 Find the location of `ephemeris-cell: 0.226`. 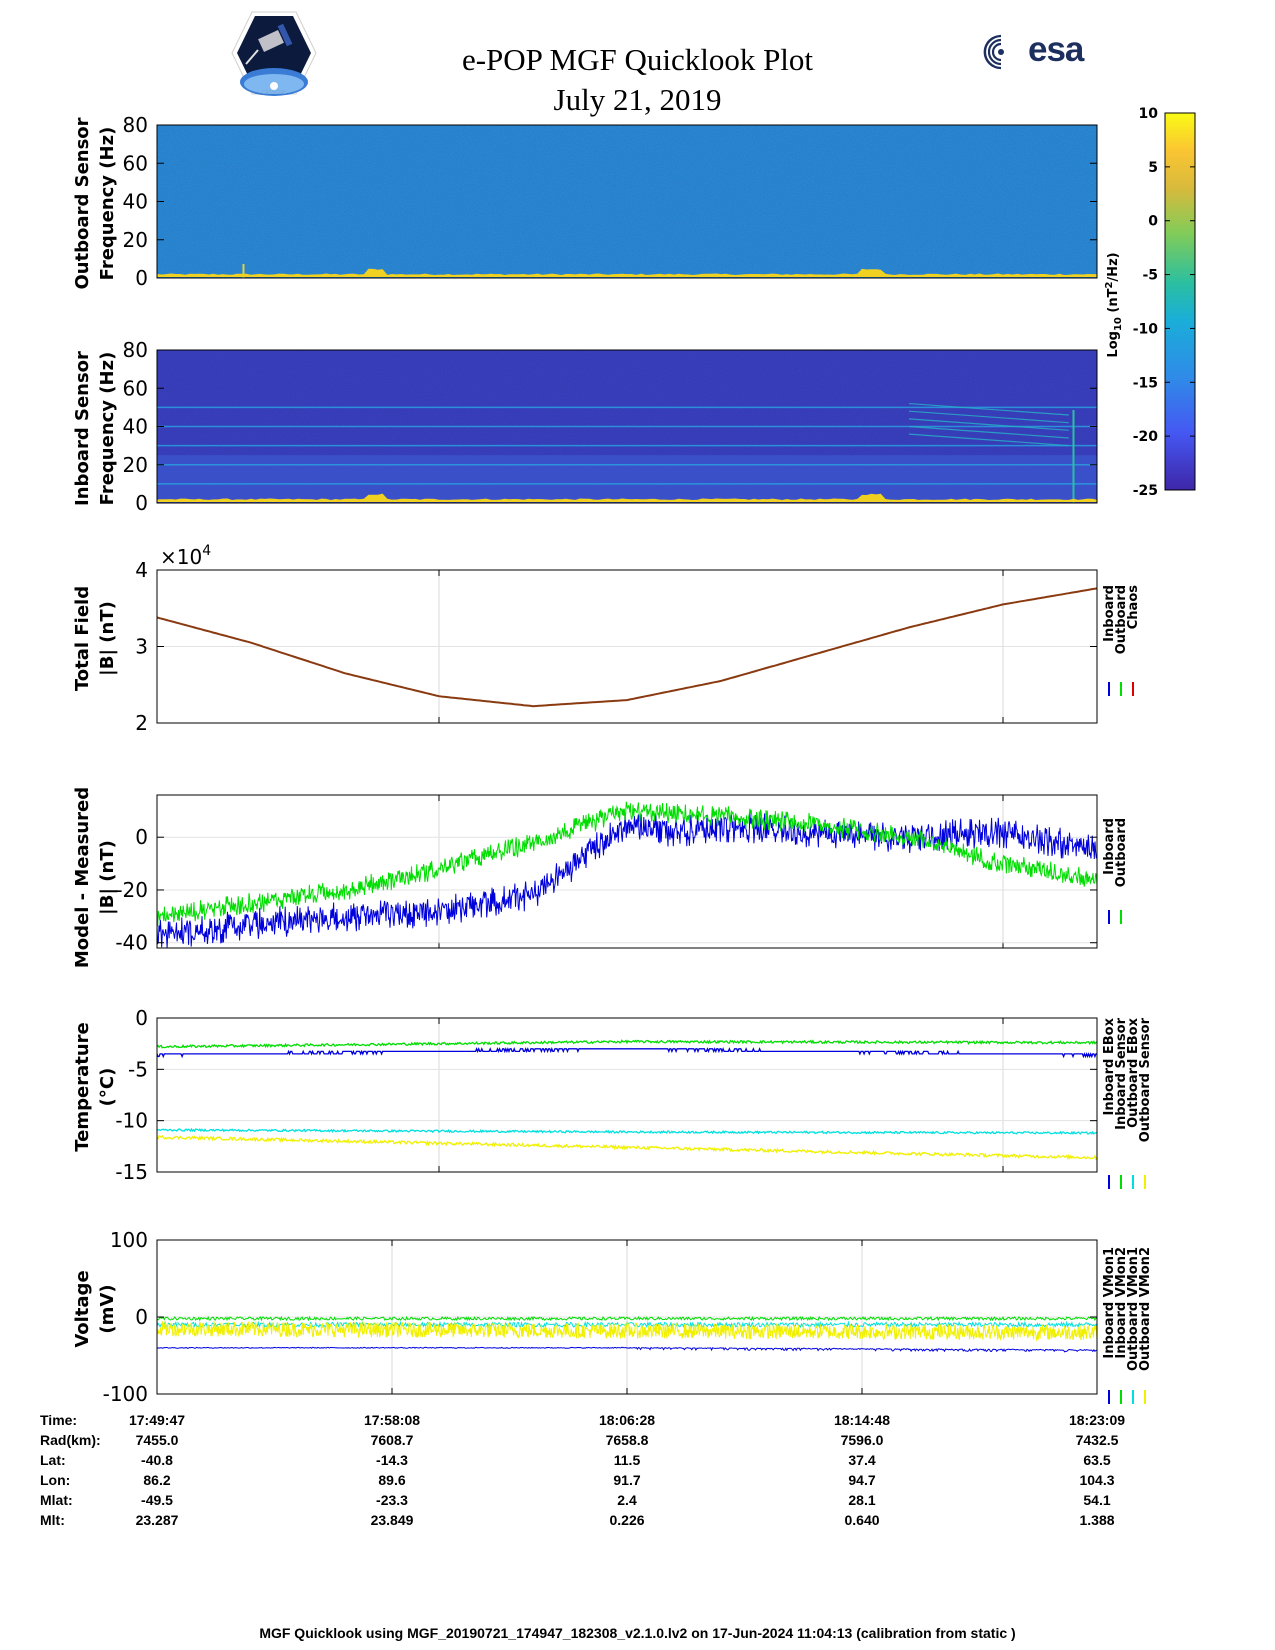

ephemeris-cell: 0.226 is located at coordinates (627, 1520).